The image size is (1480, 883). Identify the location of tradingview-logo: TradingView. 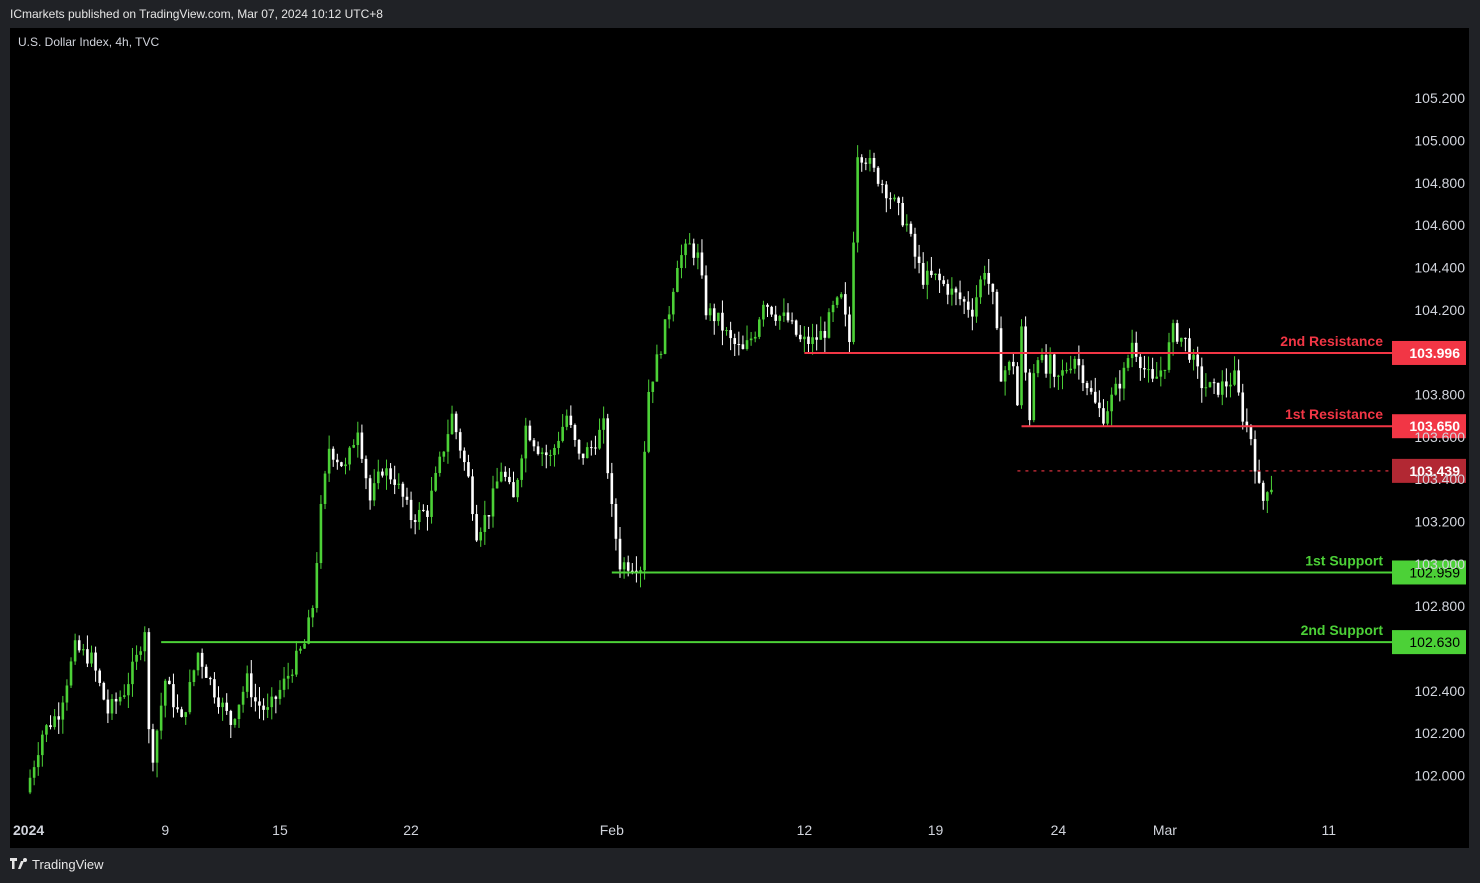
(57, 864).